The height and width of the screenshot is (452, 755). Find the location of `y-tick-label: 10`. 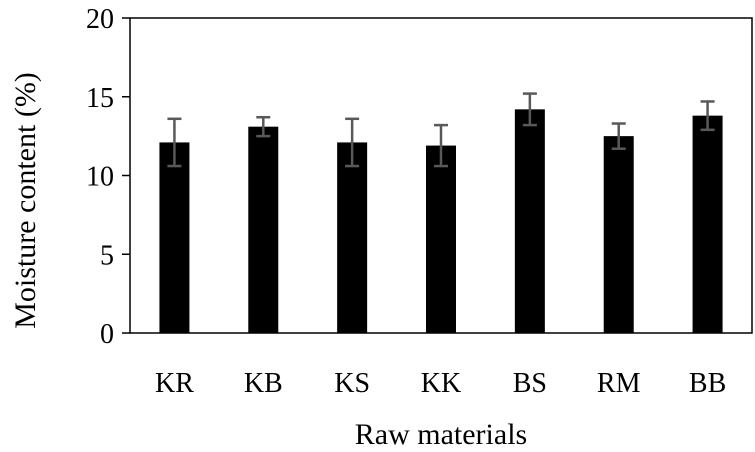

y-tick-label: 10 is located at coordinates (100, 177).